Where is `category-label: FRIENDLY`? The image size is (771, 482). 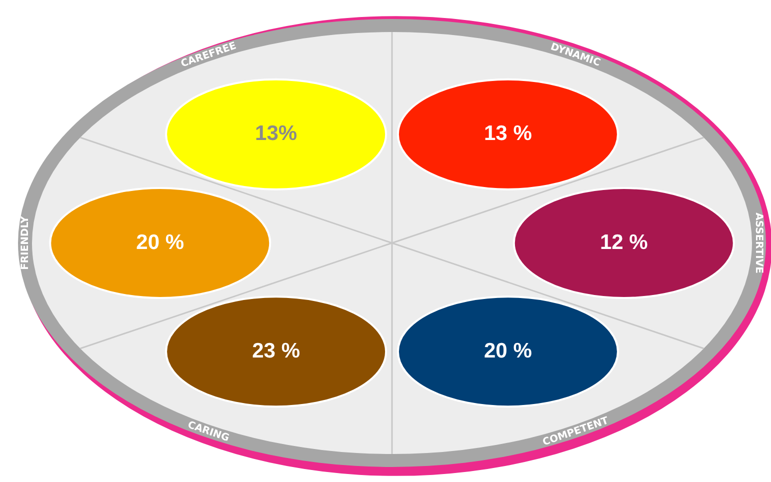
category-label: FRIENDLY is located at coordinates (26, 242).